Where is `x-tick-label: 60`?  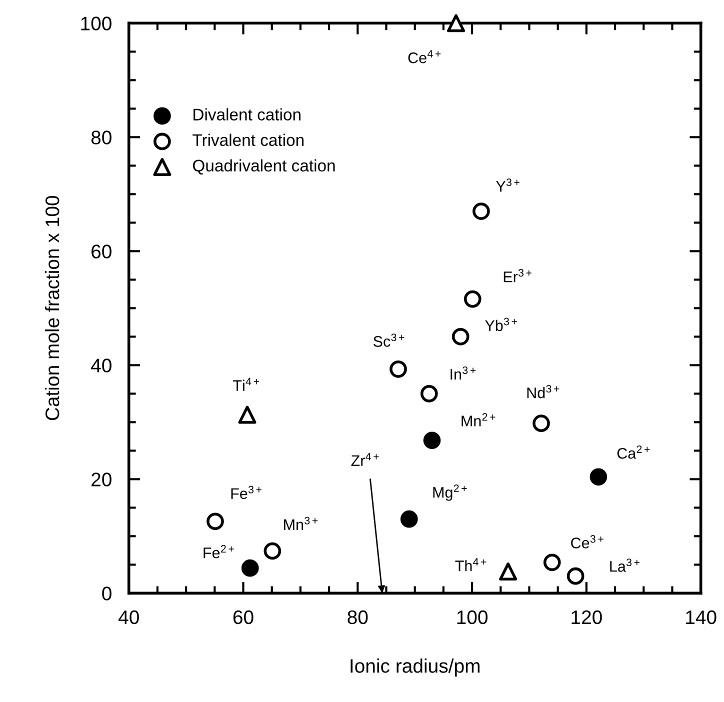 x-tick-label: 60 is located at coordinates (243, 617).